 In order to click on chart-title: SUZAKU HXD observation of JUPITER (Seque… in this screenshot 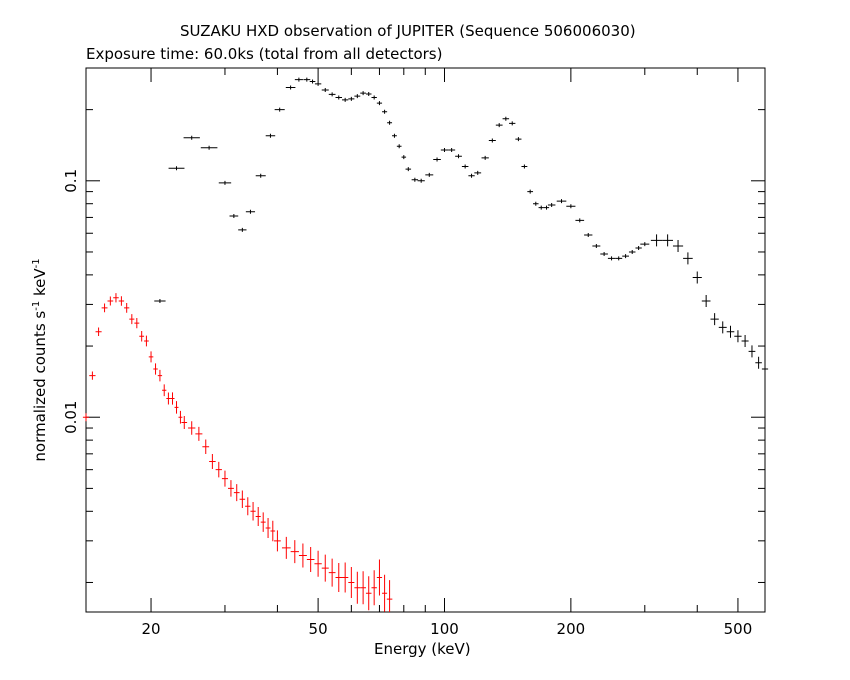, I will do `click(408, 31)`.